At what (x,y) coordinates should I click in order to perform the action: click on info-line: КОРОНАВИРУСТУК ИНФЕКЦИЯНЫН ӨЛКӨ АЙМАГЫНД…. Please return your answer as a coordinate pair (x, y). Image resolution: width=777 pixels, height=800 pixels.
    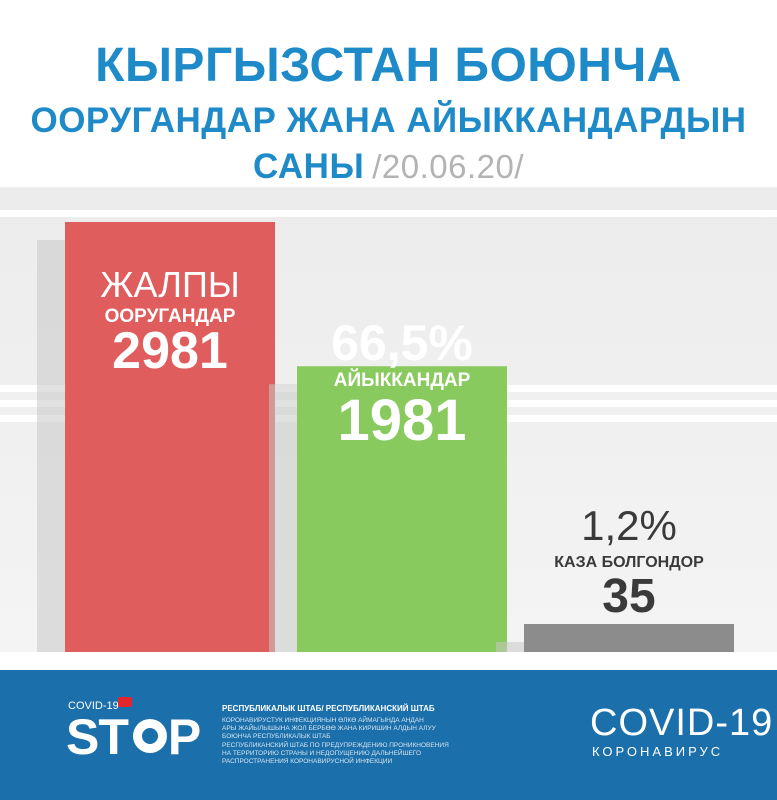
    Looking at the image, I should click on (323, 720).